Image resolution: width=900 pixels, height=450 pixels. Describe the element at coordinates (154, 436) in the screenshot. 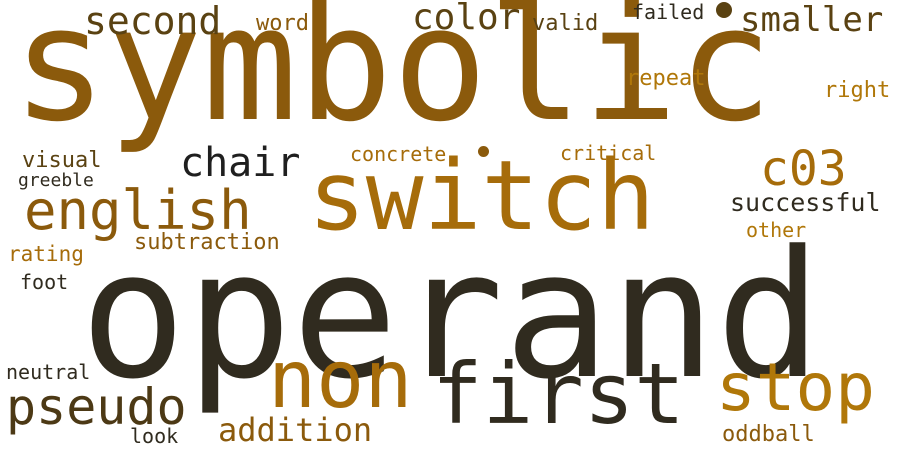

I see `word-look: look` at that location.